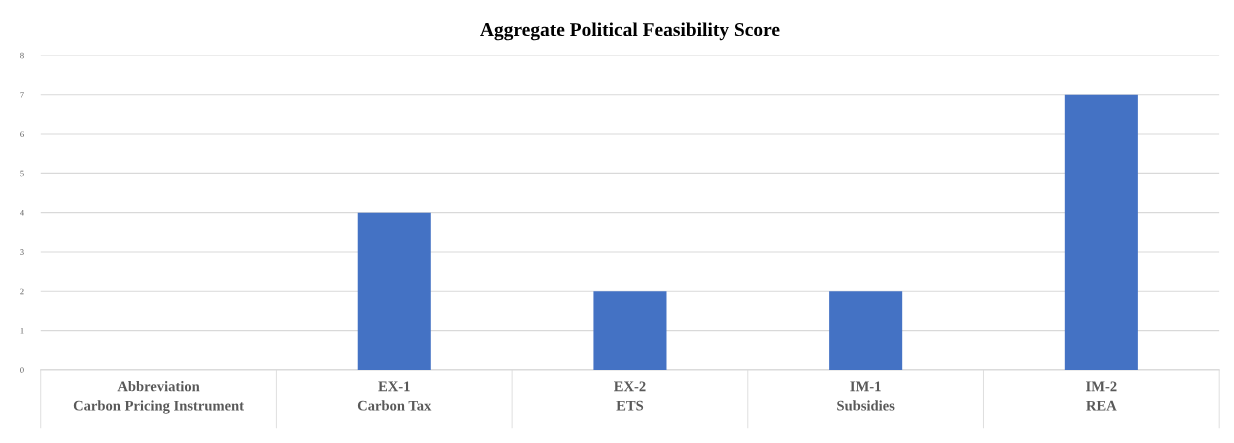  I want to click on x-tick-label: IM-1 Subsidies, so click(866, 396).